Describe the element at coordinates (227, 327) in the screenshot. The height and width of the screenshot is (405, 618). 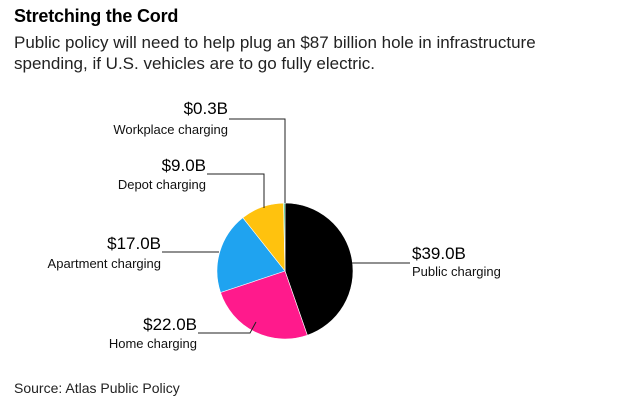
I see `leader-home` at that location.